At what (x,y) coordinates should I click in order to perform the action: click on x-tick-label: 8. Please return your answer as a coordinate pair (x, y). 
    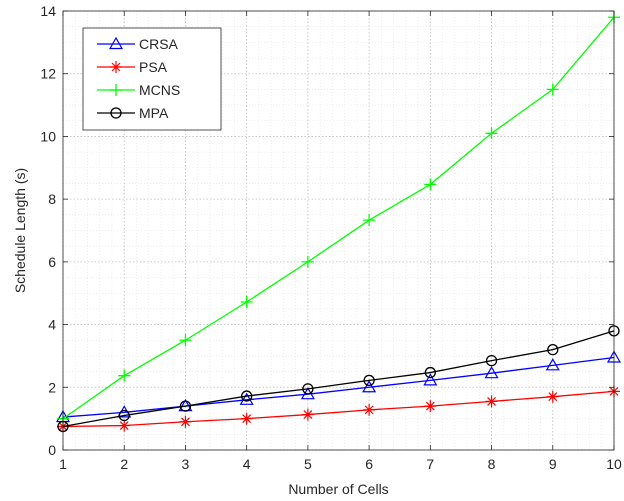
    Looking at the image, I should click on (492, 464).